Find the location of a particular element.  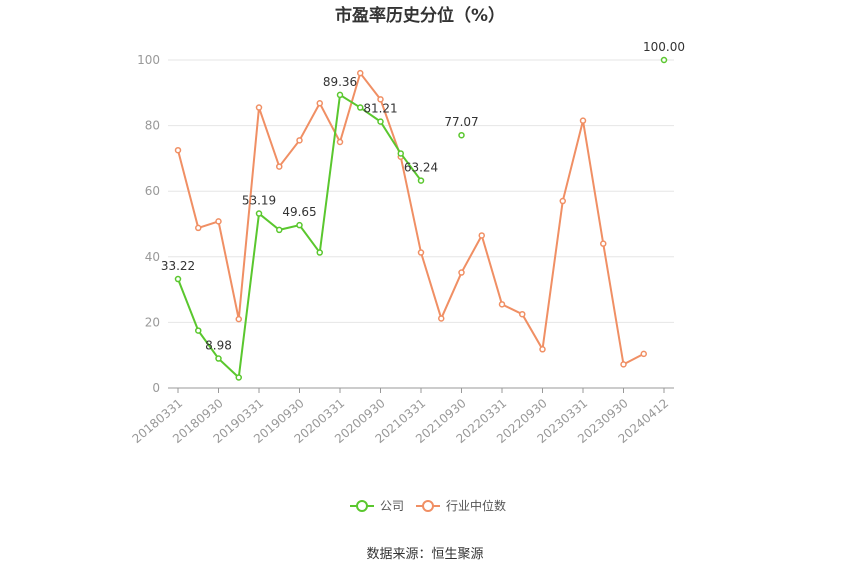

y-tick-label: 0 is located at coordinates (156, 388).